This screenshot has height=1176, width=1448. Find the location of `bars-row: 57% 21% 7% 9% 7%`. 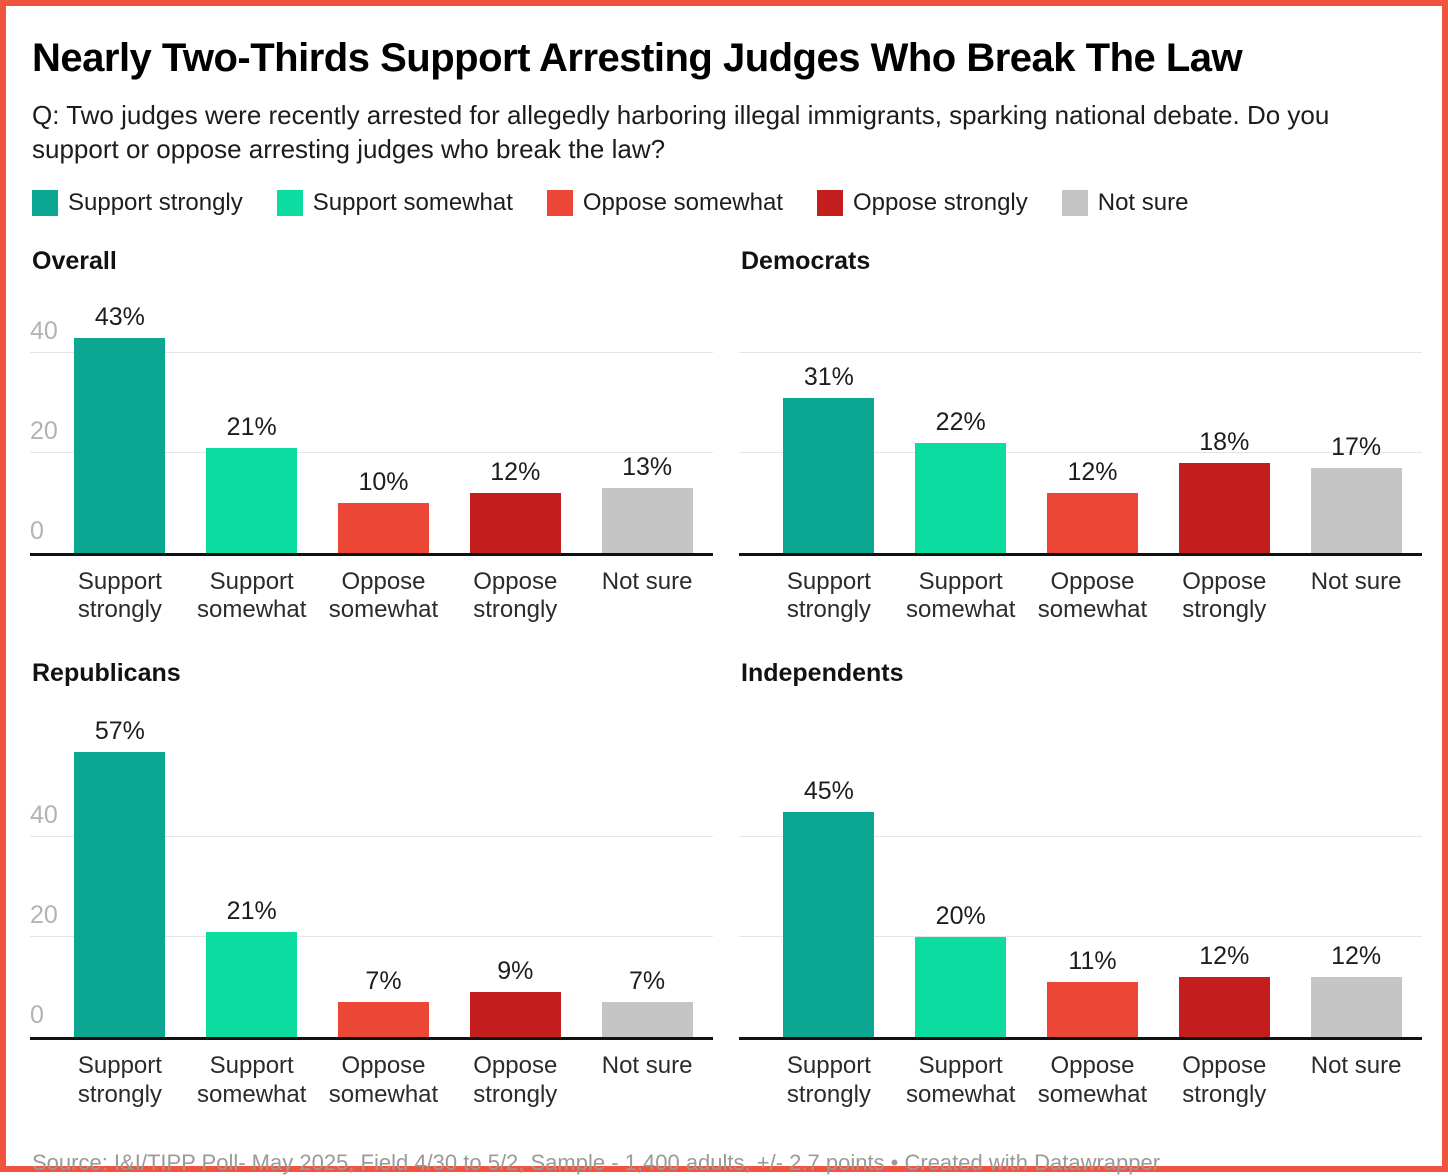

bars-row: 57% 21% 7% 9% 7% is located at coordinates (383, 872).